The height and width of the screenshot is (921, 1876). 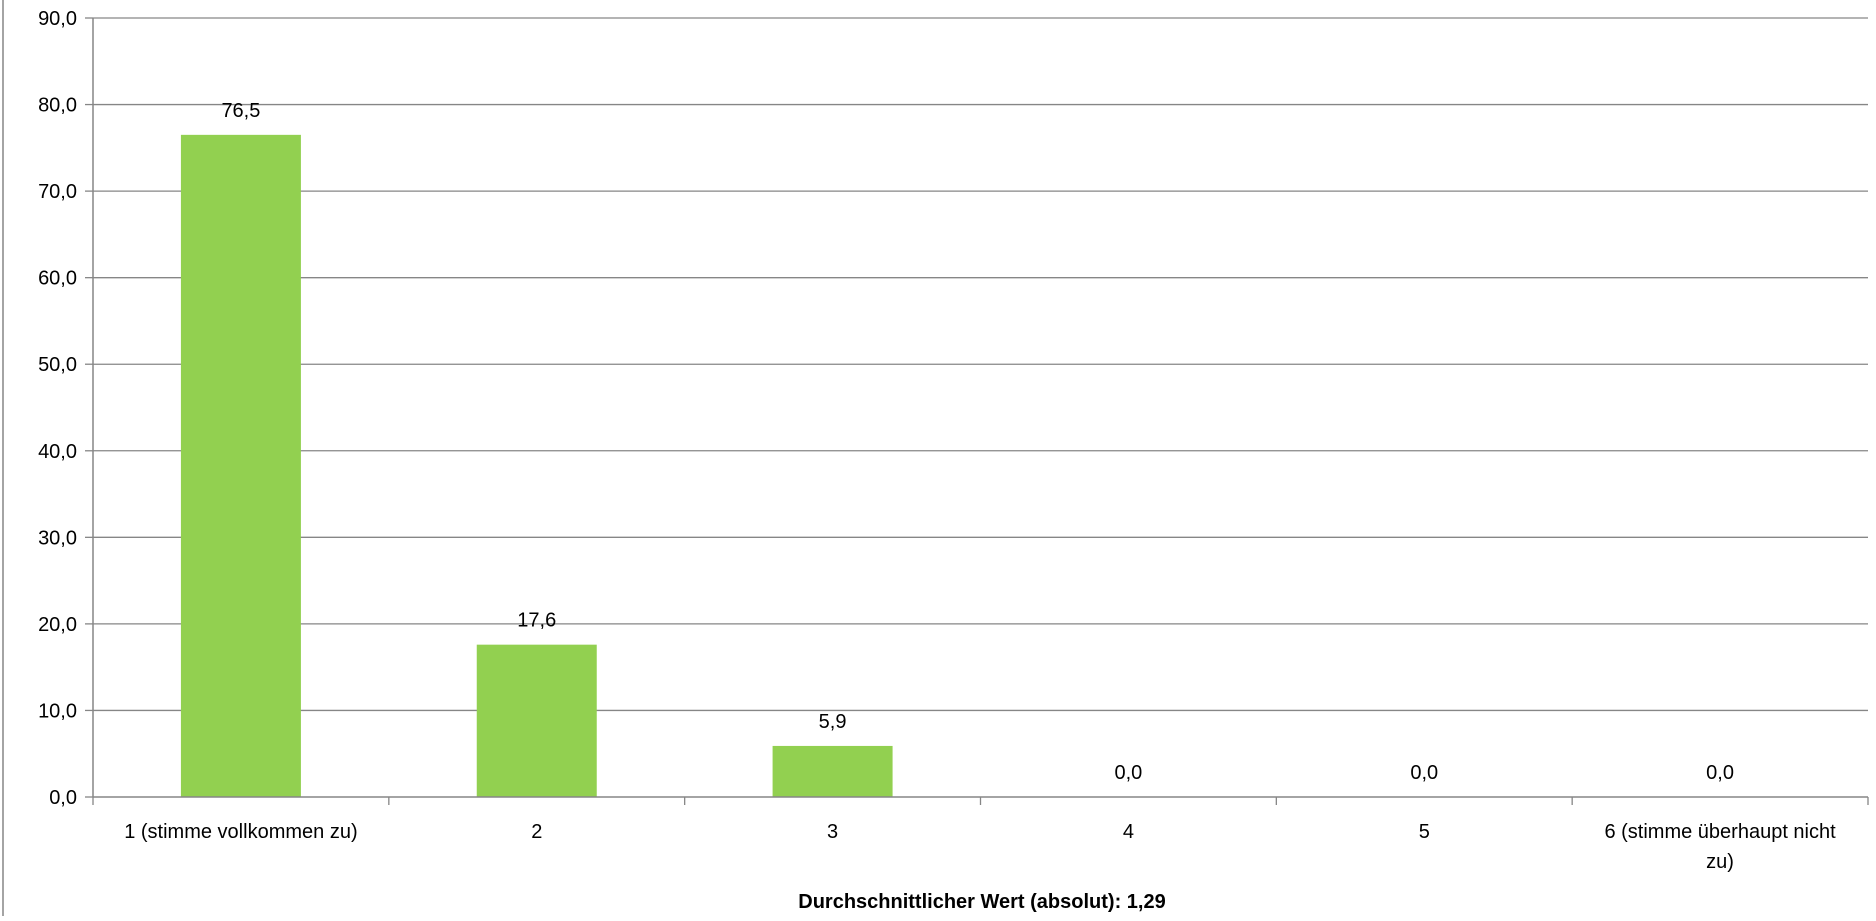 What do you see at coordinates (57, 106) in the screenshot?
I see `y-tick-label: 80,0` at bounding box center [57, 106].